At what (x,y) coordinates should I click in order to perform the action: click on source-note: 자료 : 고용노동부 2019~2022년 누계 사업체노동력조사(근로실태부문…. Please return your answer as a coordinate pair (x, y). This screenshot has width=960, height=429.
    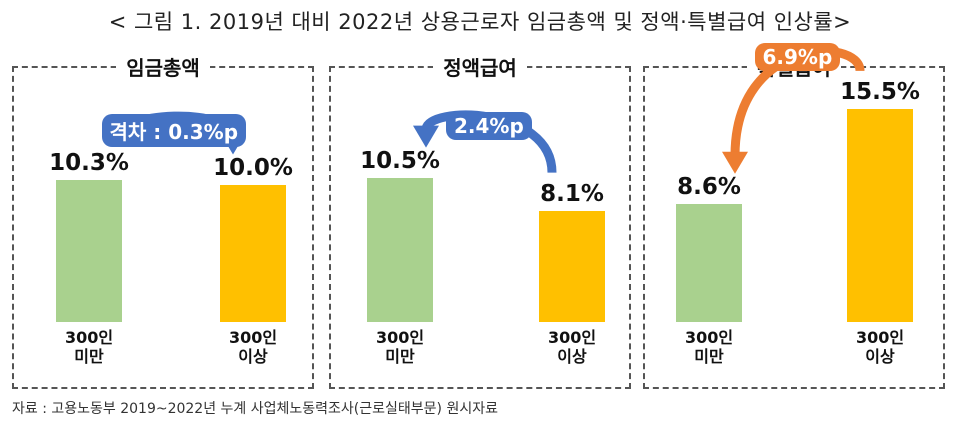
    Looking at the image, I should click on (255, 409).